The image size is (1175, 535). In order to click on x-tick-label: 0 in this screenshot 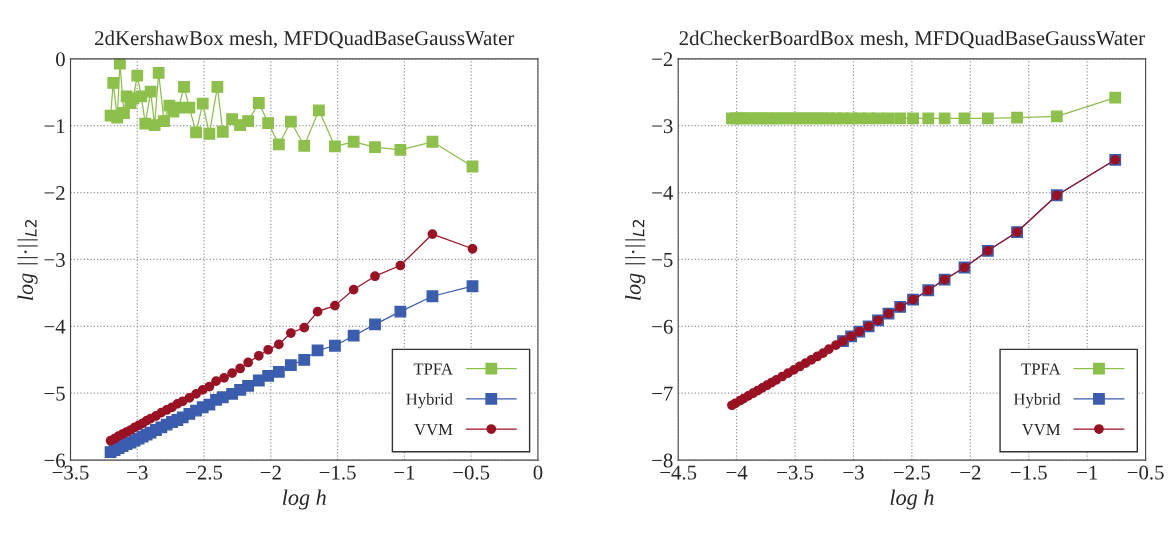, I will do `click(538, 472)`.